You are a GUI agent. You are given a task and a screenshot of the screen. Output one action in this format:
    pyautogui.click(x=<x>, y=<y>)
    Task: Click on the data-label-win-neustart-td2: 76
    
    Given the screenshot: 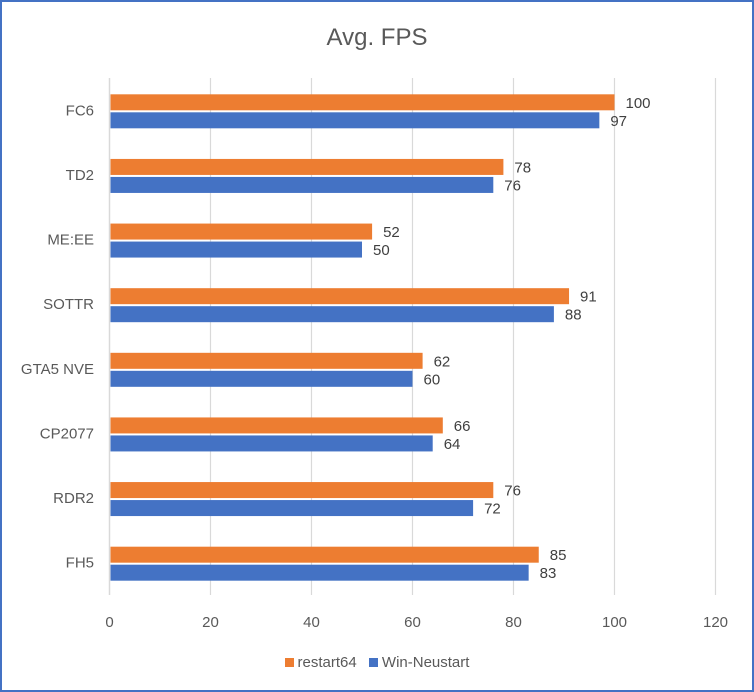 What is the action you would take?
    pyautogui.click(x=512, y=185)
    